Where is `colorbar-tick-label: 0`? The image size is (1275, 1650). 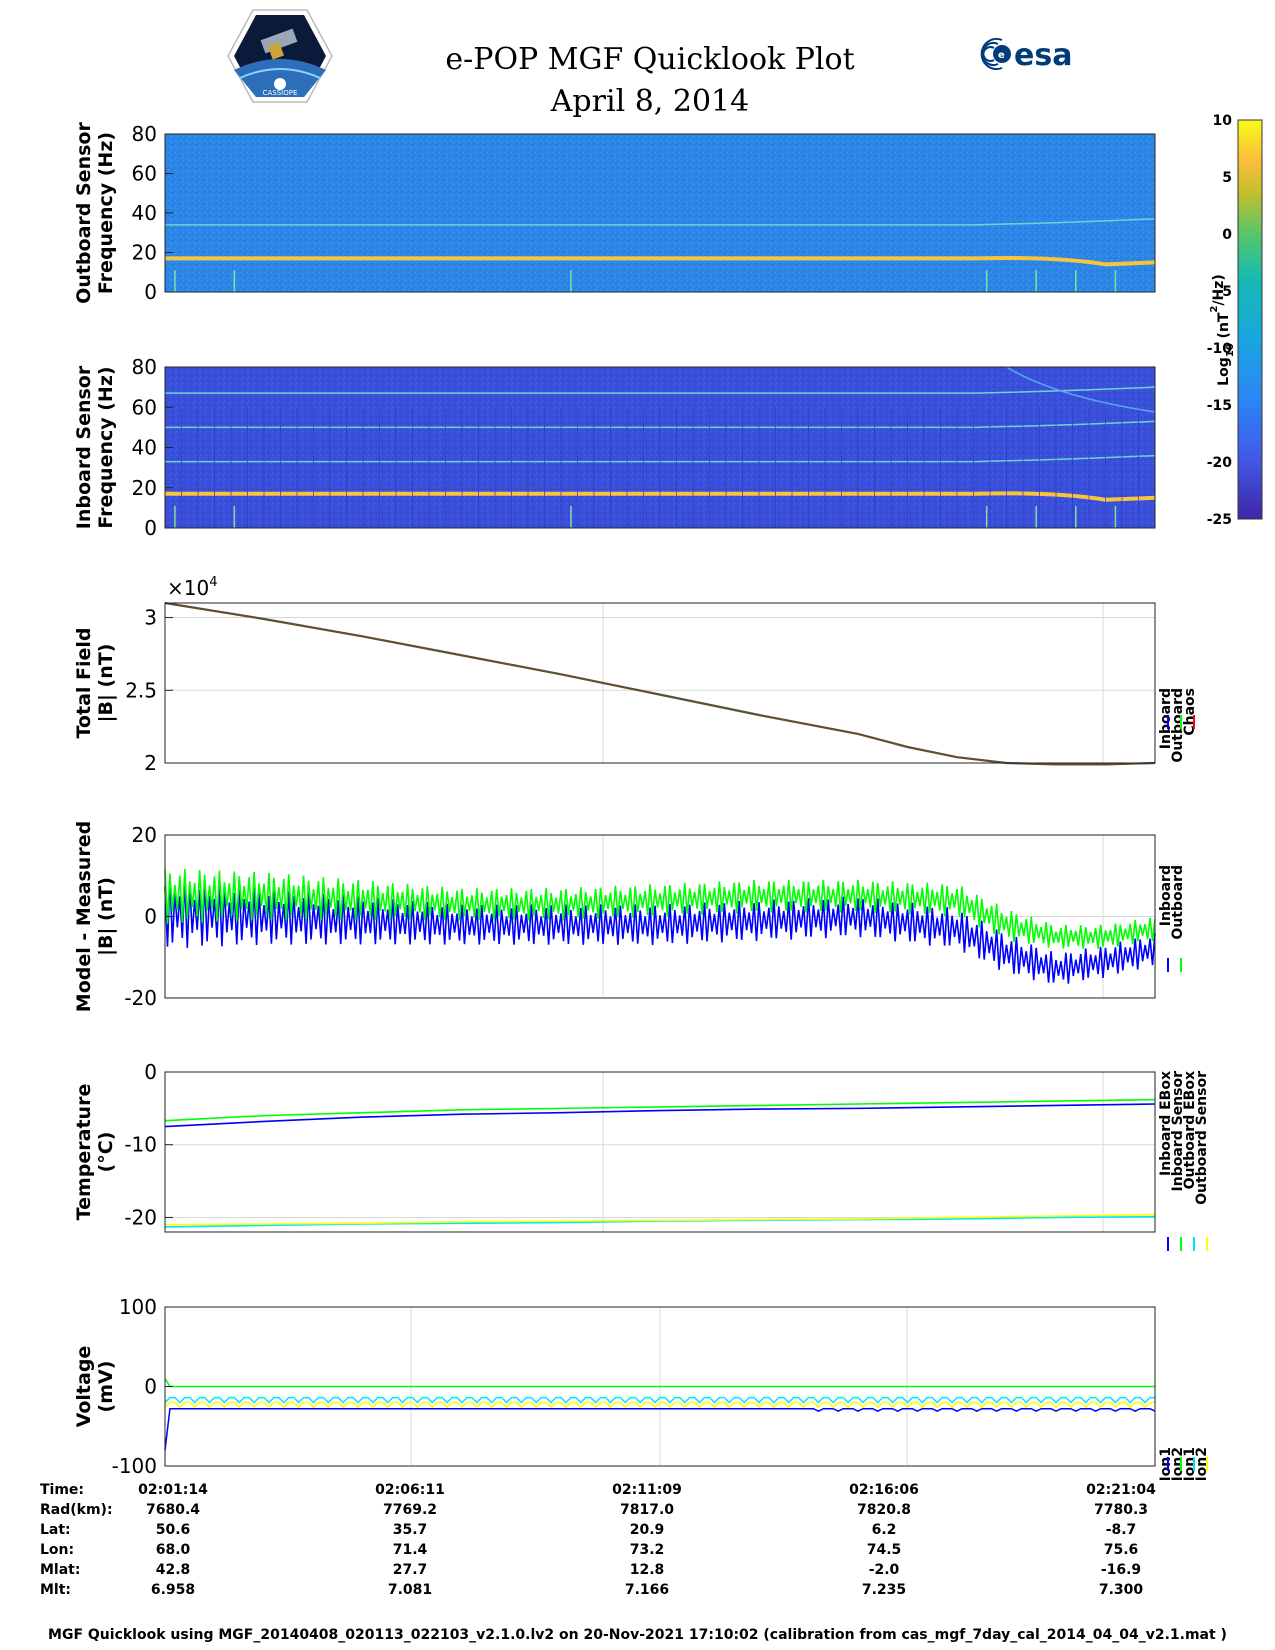
colorbar-tick-label: 0 is located at coordinates (1227, 235).